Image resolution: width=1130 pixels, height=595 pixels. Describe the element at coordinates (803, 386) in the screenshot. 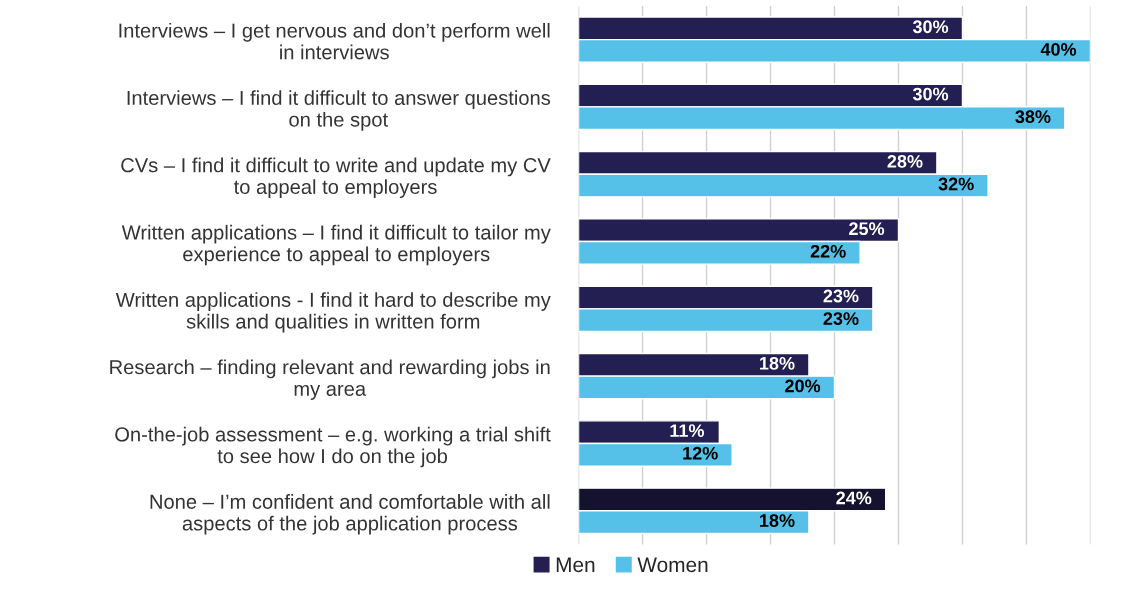

I see `data-label: 20%` at that location.